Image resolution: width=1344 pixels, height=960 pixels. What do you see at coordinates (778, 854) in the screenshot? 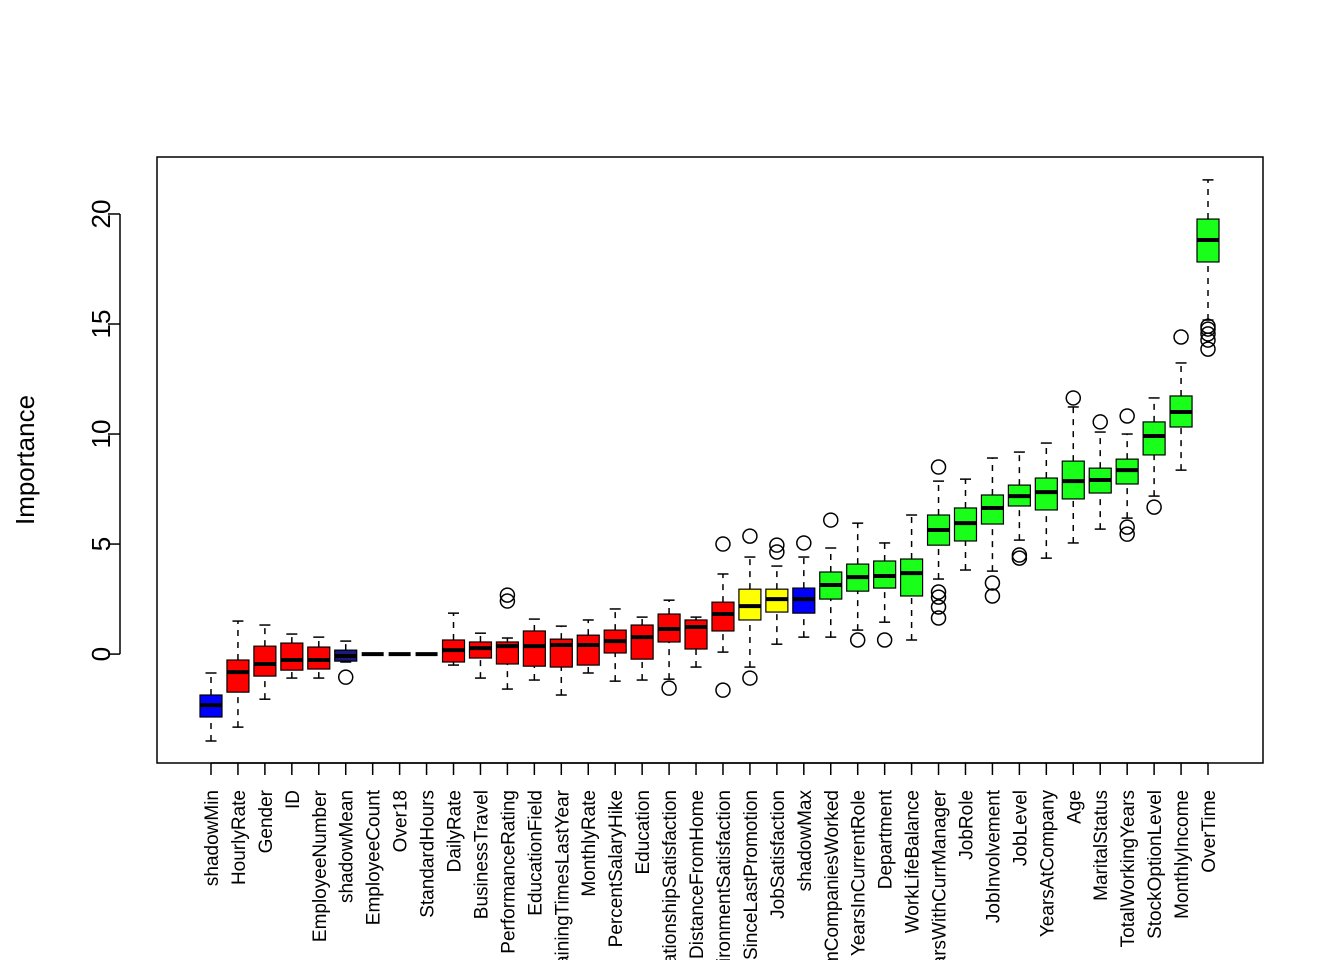
I see `x-tick-label: JobSatisfaction` at bounding box center [778, 854].